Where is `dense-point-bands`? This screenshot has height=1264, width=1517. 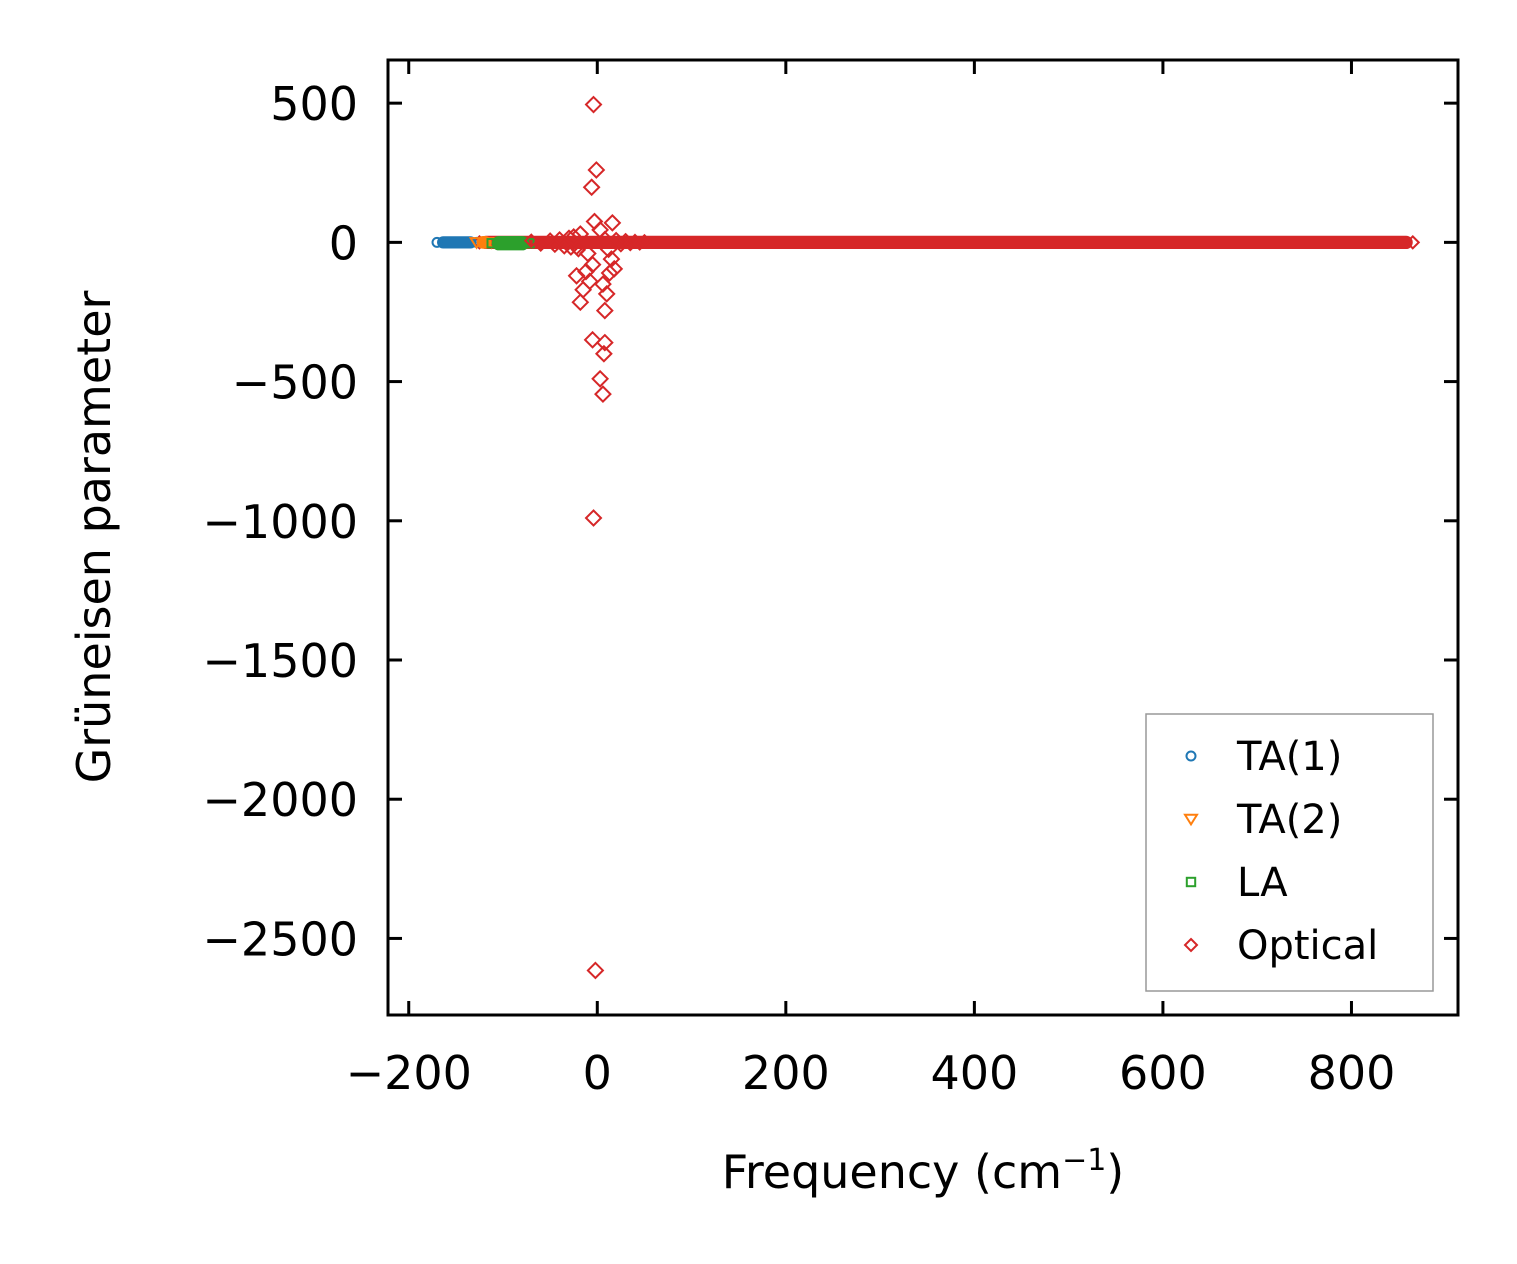
dense-point-bands is located at coordinates (926, 242).